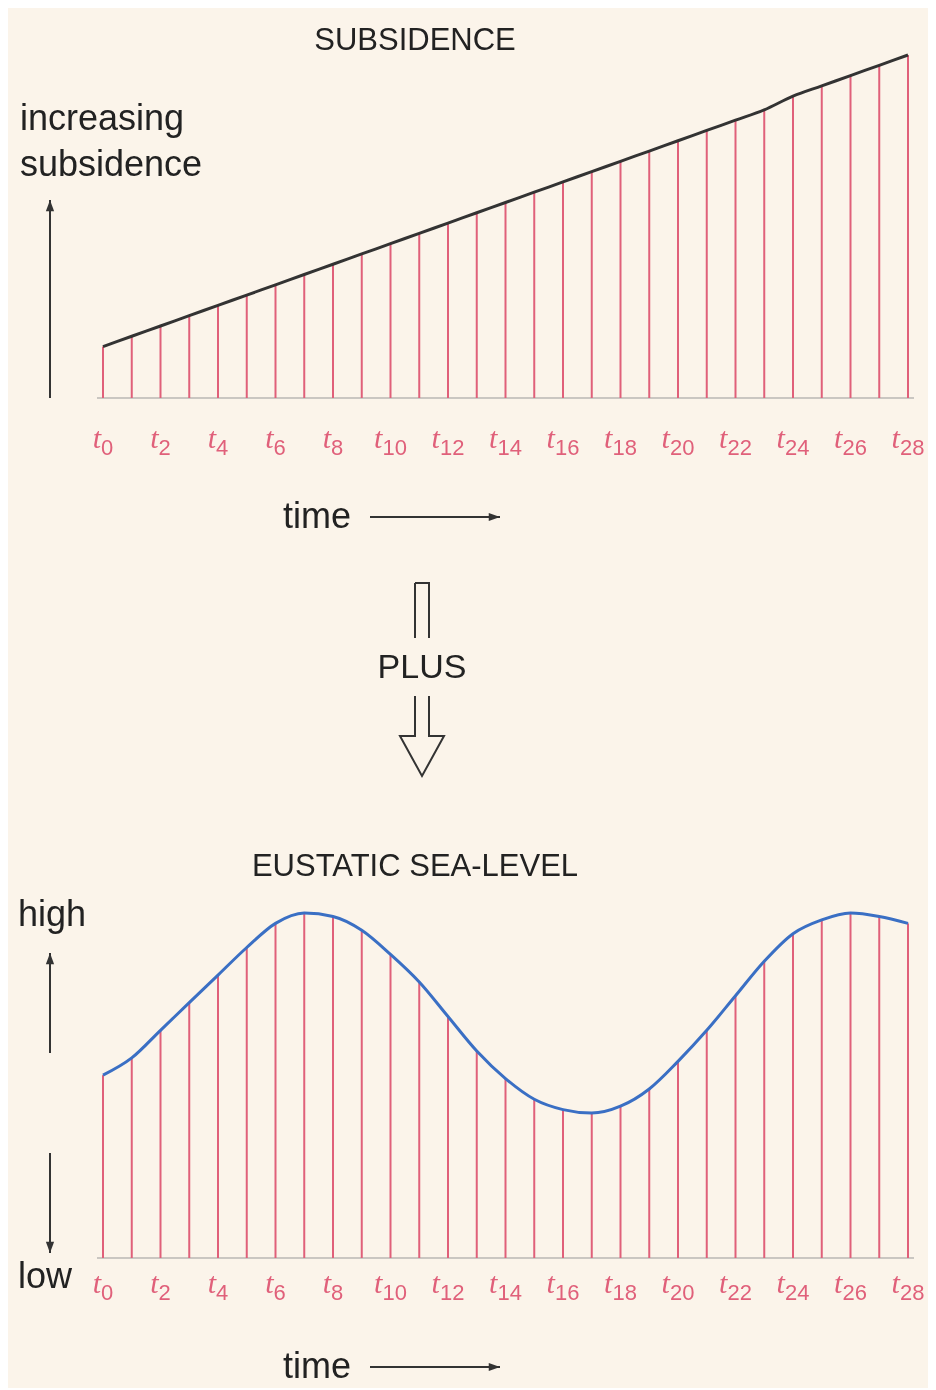 The image size is (936, 1390). What do you see at coordinates (422, 666) in the screenshot?
I see `text: PLUS` at bounding box center [422, 666].